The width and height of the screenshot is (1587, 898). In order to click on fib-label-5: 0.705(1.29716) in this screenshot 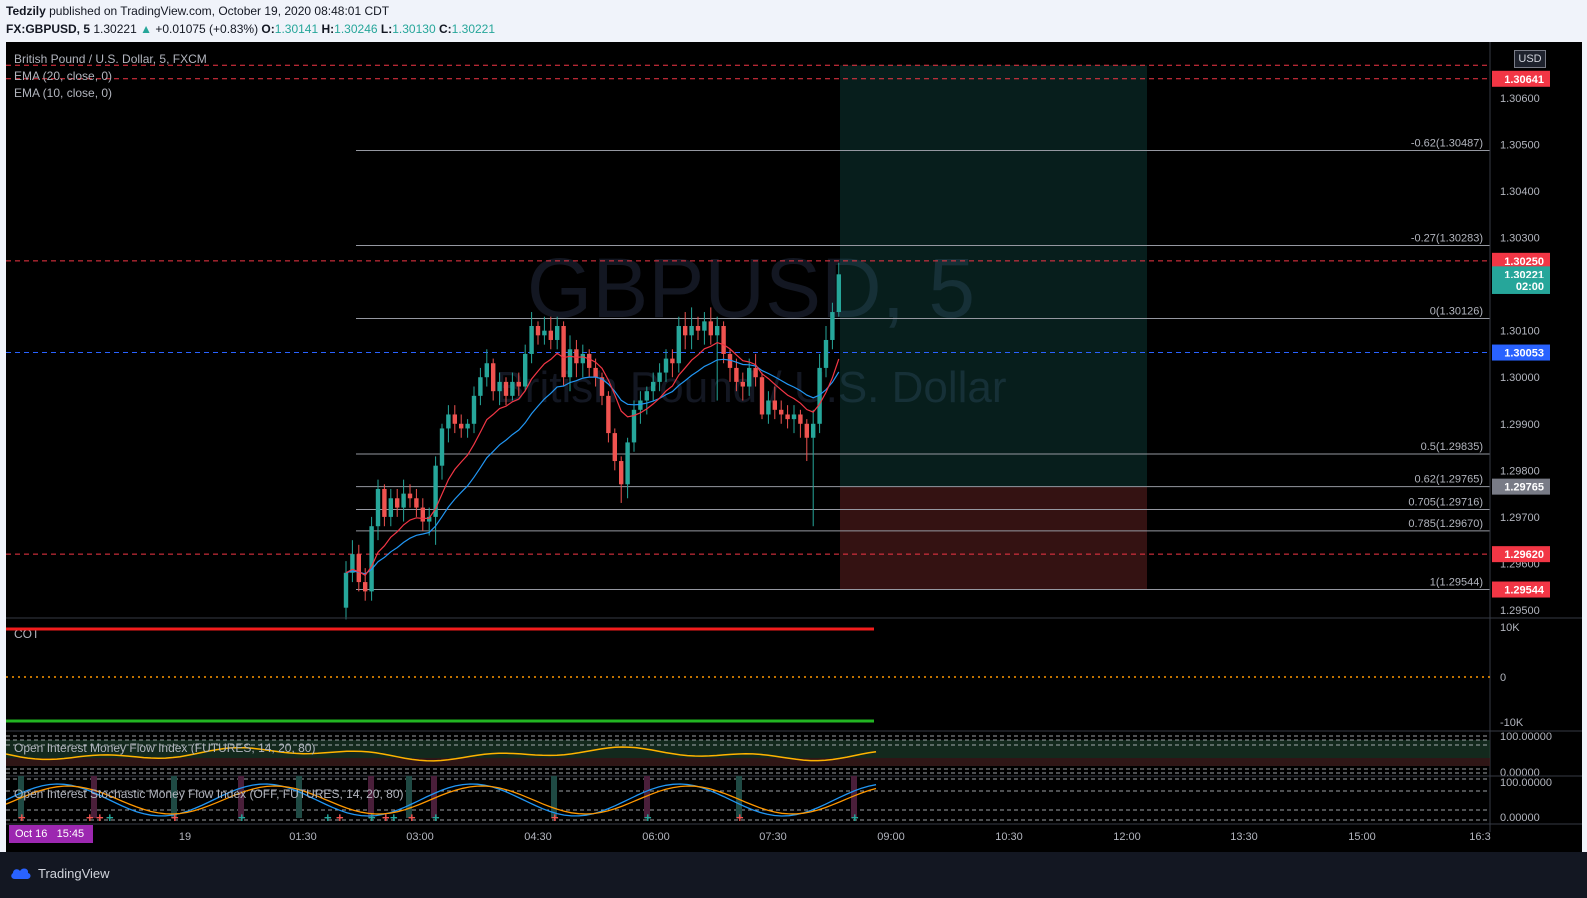, I will do `click(1445, 502)`.